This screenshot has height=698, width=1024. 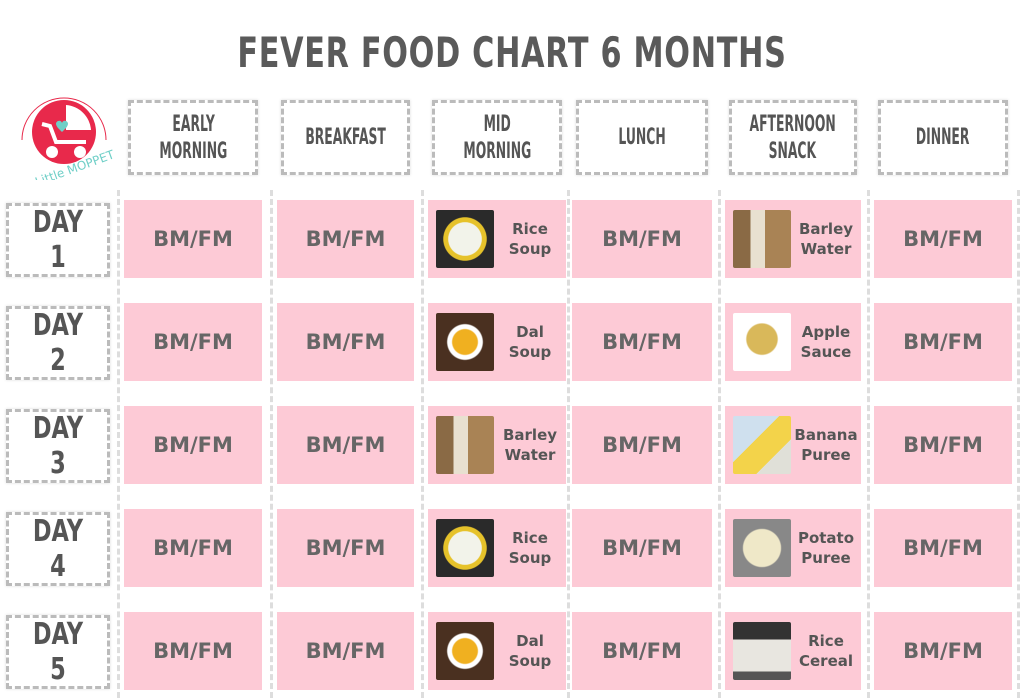 What do you see at coordinates (826, 435) in the screenshot?
I see `food-name: Banana` at bounding box center [826, 435].